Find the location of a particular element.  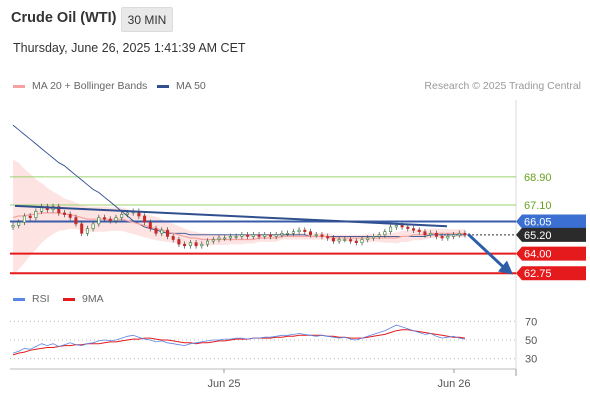

legend-ma20: MA 20 + Bollinger Bands is located at coordinates (80, 86).